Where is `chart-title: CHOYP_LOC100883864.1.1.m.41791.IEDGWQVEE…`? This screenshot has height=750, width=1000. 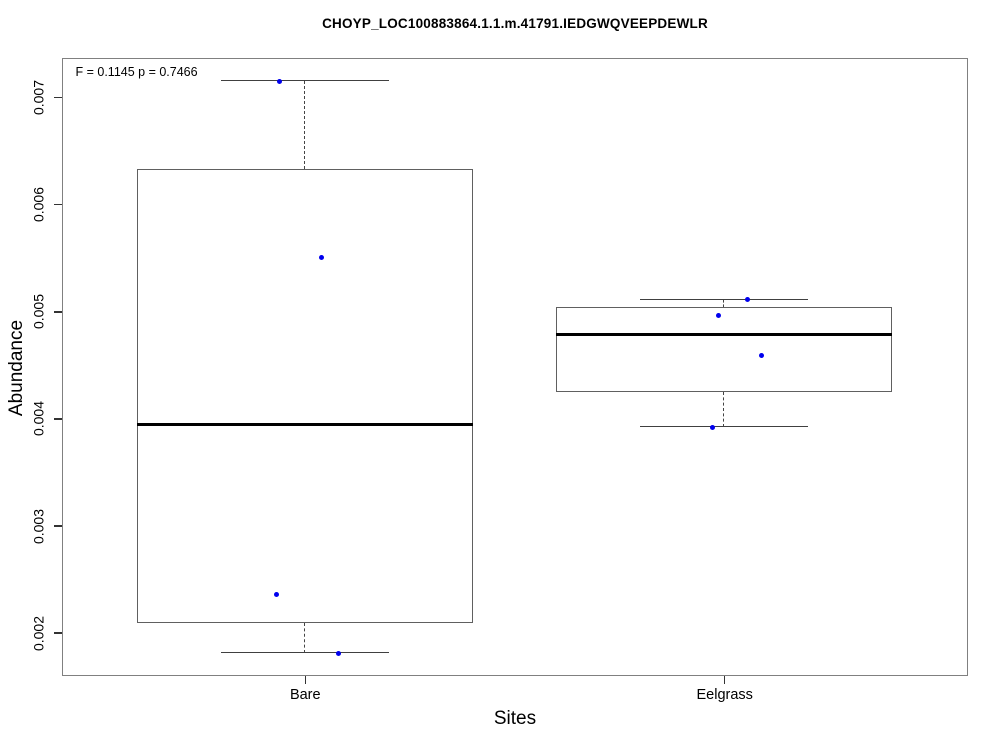 chart-title: CHOYP_LOC100883864.1.1.m.41791.IEDGWQVEE… is located at coordinates (515, 23).